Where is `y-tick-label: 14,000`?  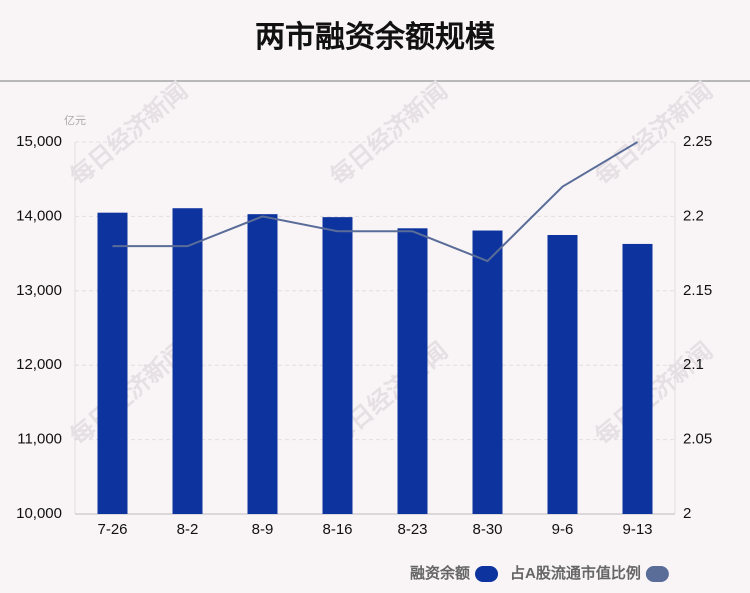 y-tick-label: 14,000 is located at coordinates (39, 215).